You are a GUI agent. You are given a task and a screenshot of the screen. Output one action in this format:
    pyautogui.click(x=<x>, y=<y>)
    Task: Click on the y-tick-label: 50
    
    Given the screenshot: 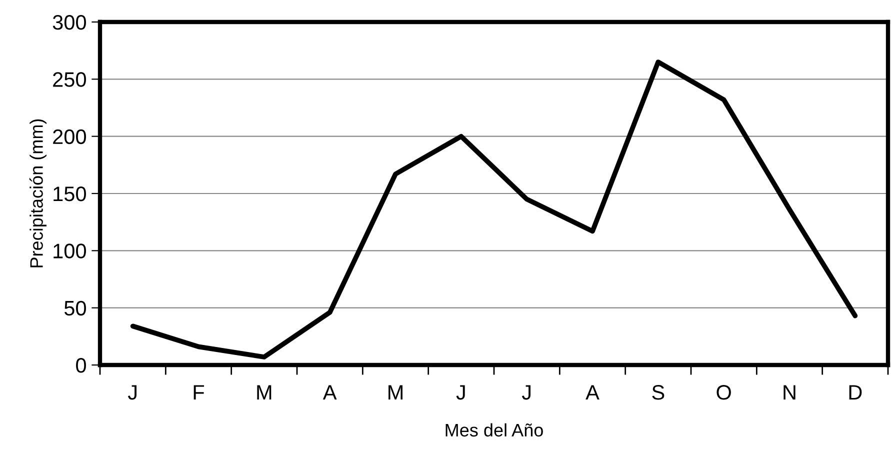 What is the action you would take?
    pyautogui.click(x=75, y=308)
    